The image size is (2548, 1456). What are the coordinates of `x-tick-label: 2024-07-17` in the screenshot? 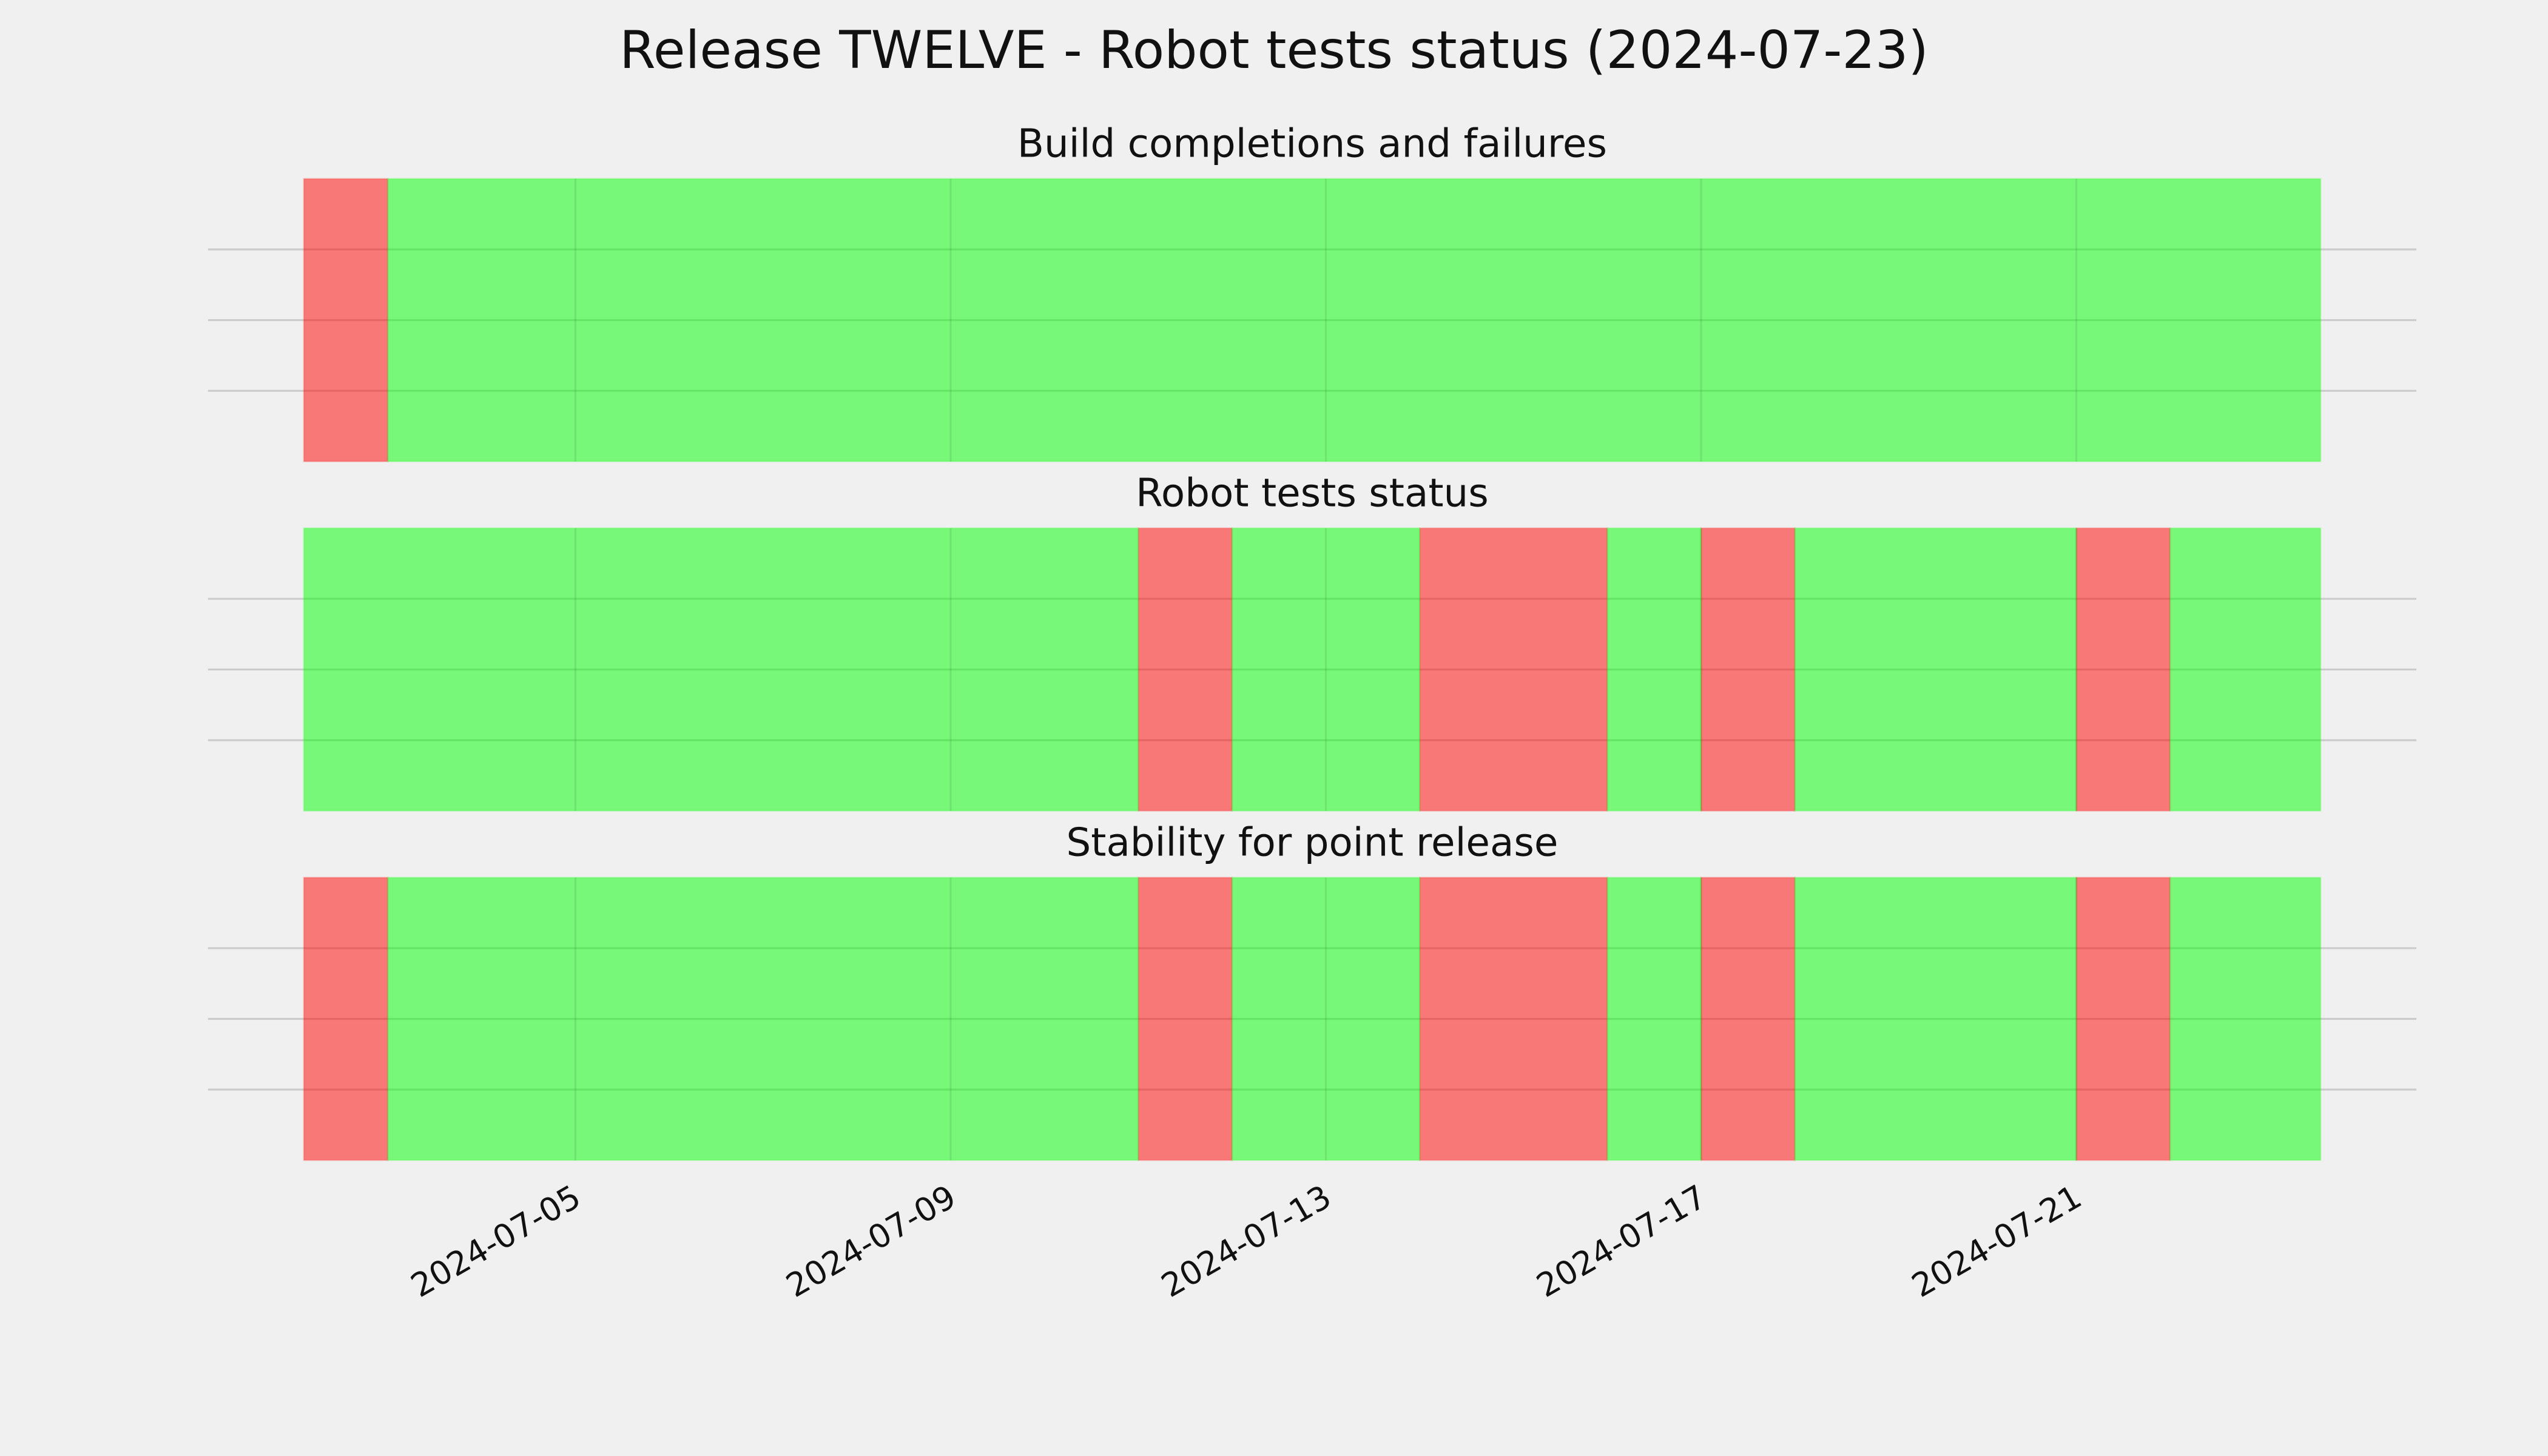 It's located at (1621, 1241).